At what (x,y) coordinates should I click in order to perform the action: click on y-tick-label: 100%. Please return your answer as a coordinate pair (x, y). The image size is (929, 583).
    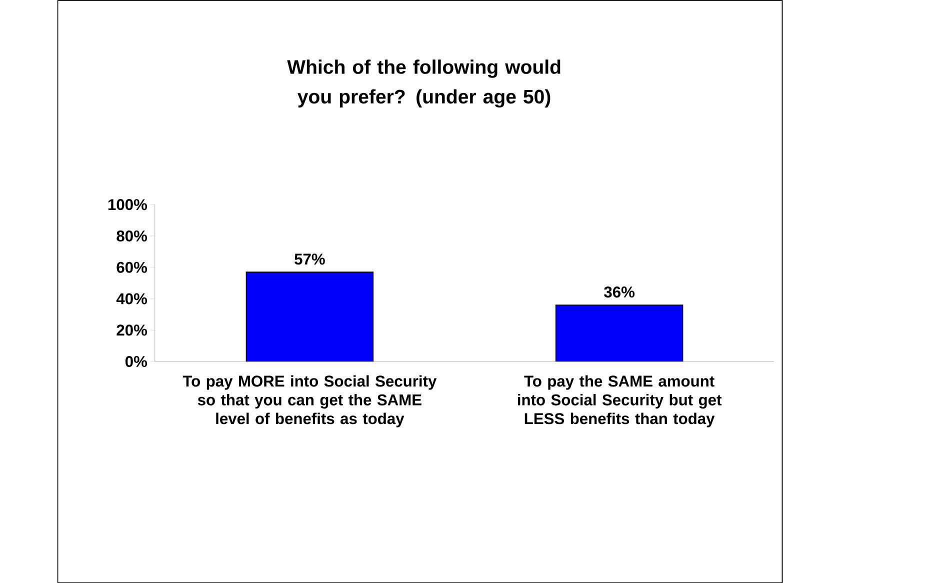
    Looking at the image, I should click on (128, 204).